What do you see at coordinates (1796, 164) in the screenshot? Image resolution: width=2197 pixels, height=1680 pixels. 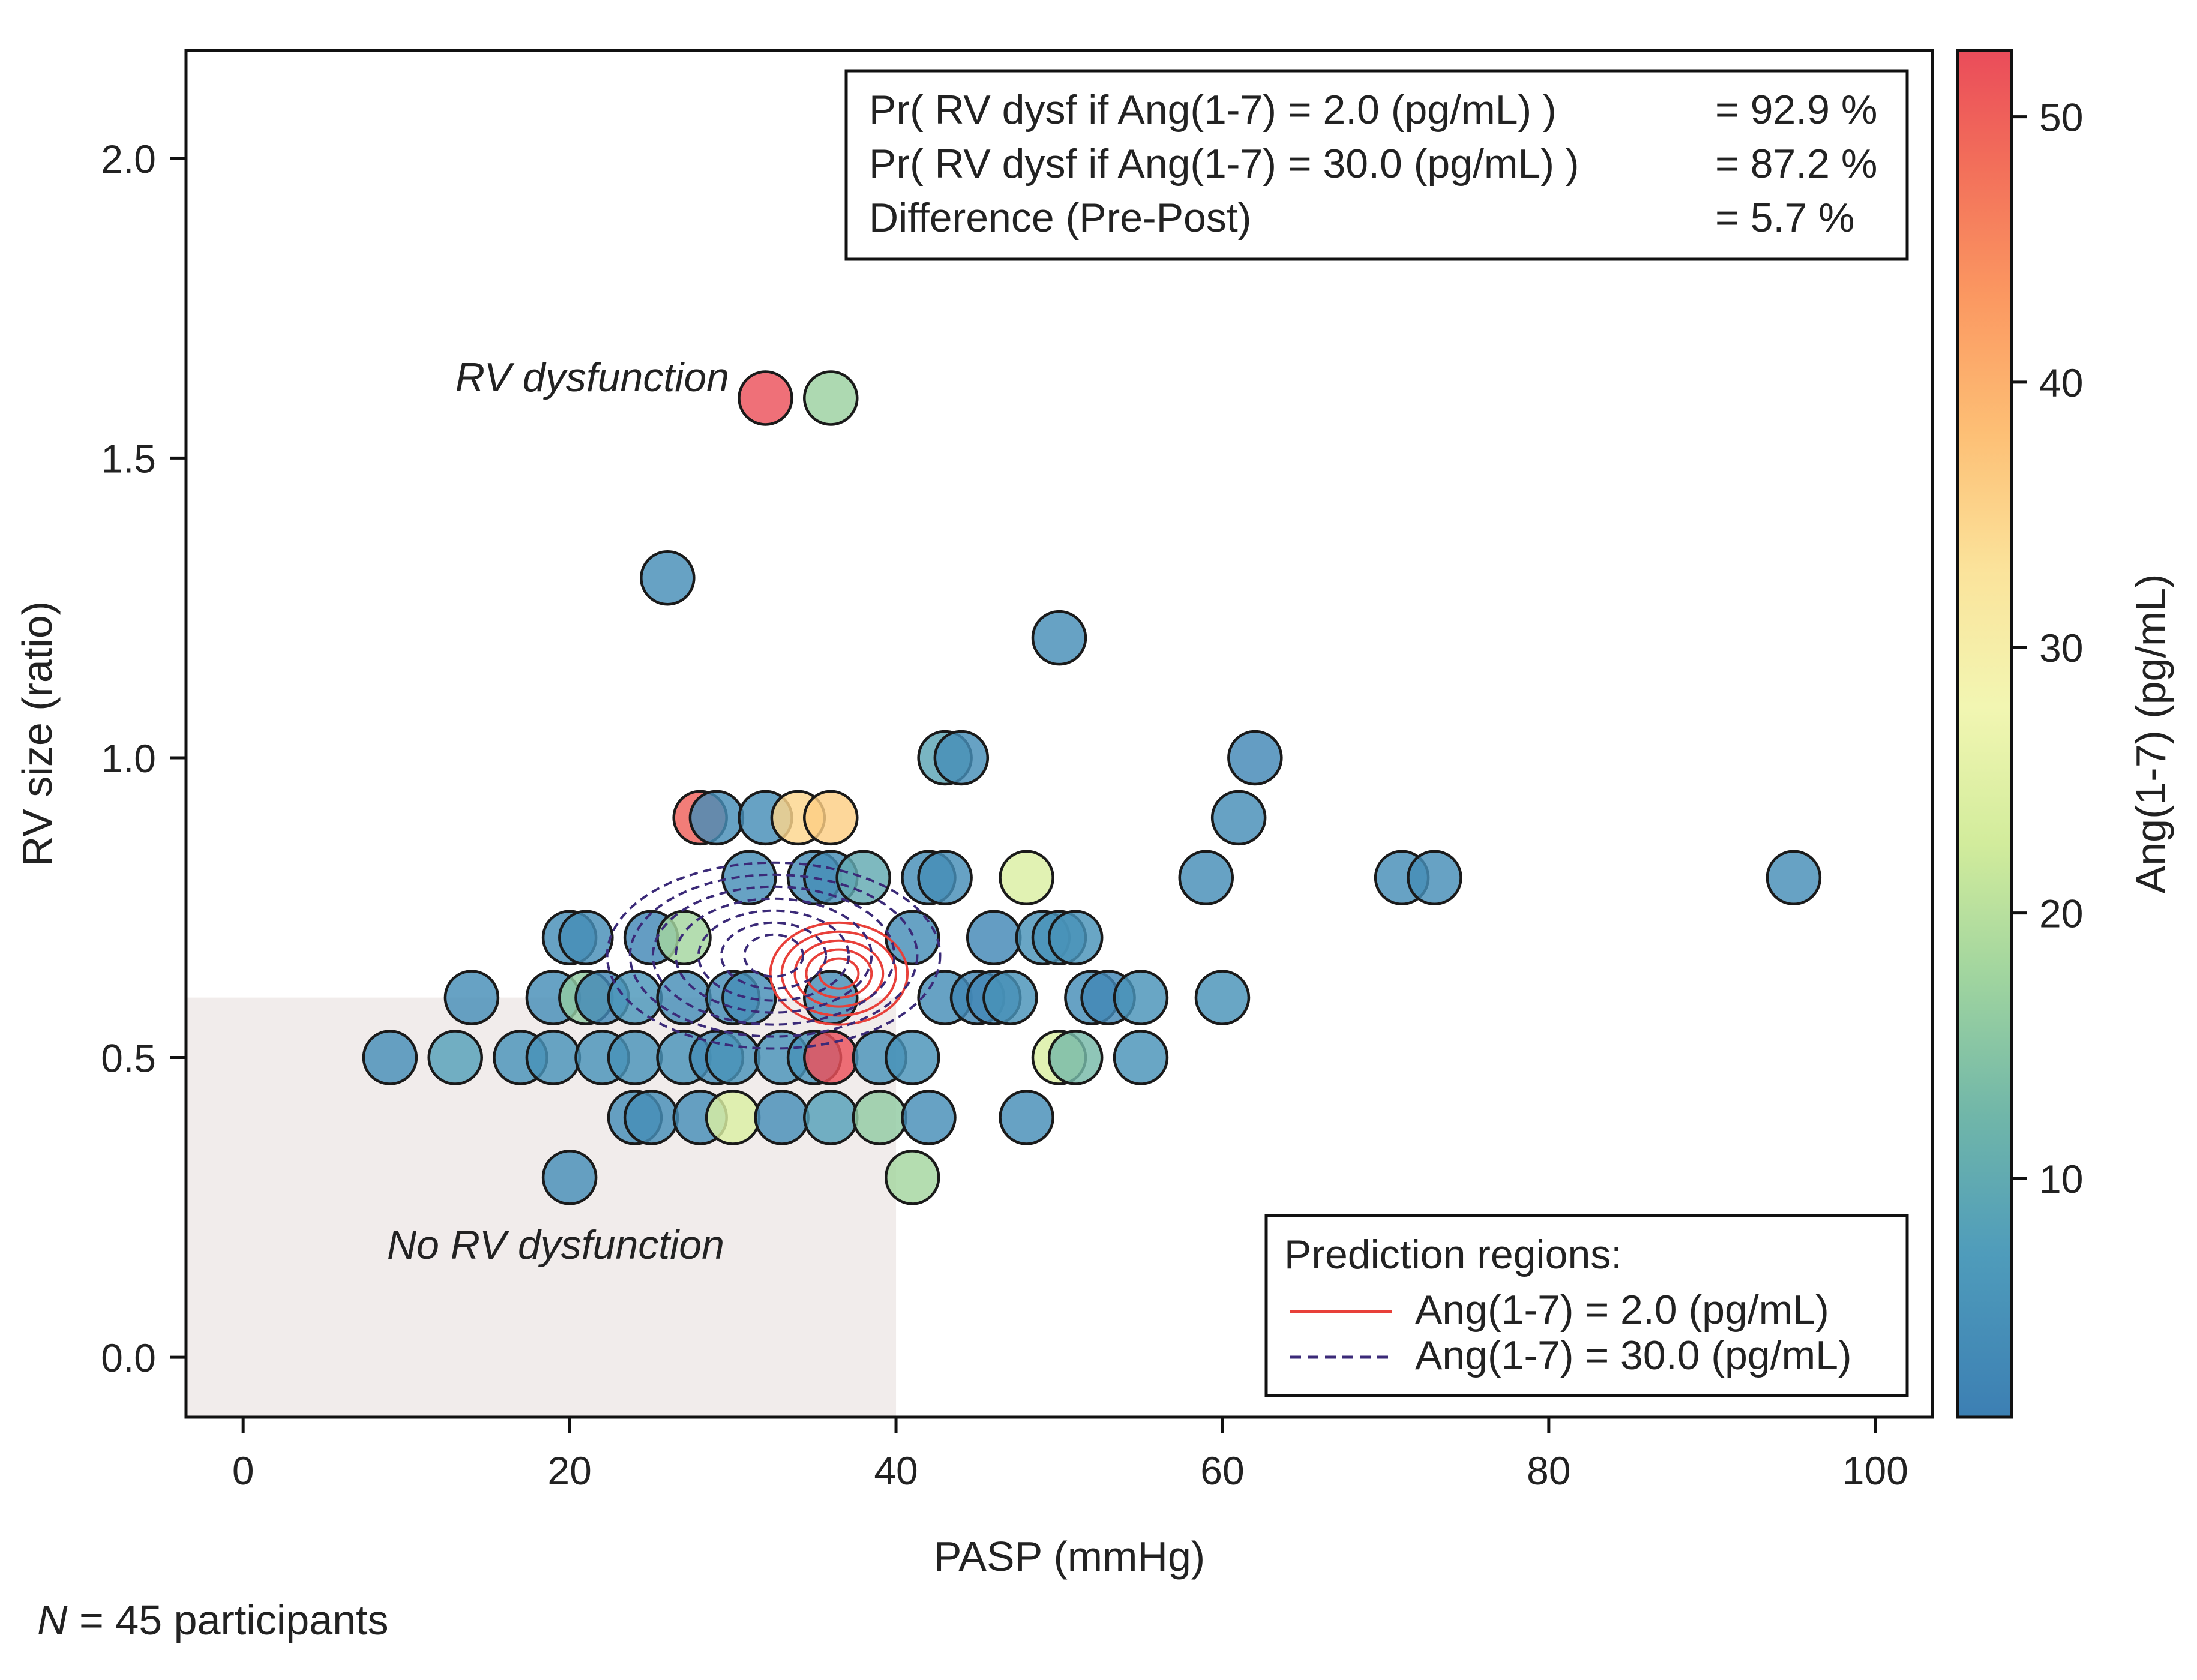 I see `stats-row-value: = 87.2 %` at bounding box center [1796, 164].